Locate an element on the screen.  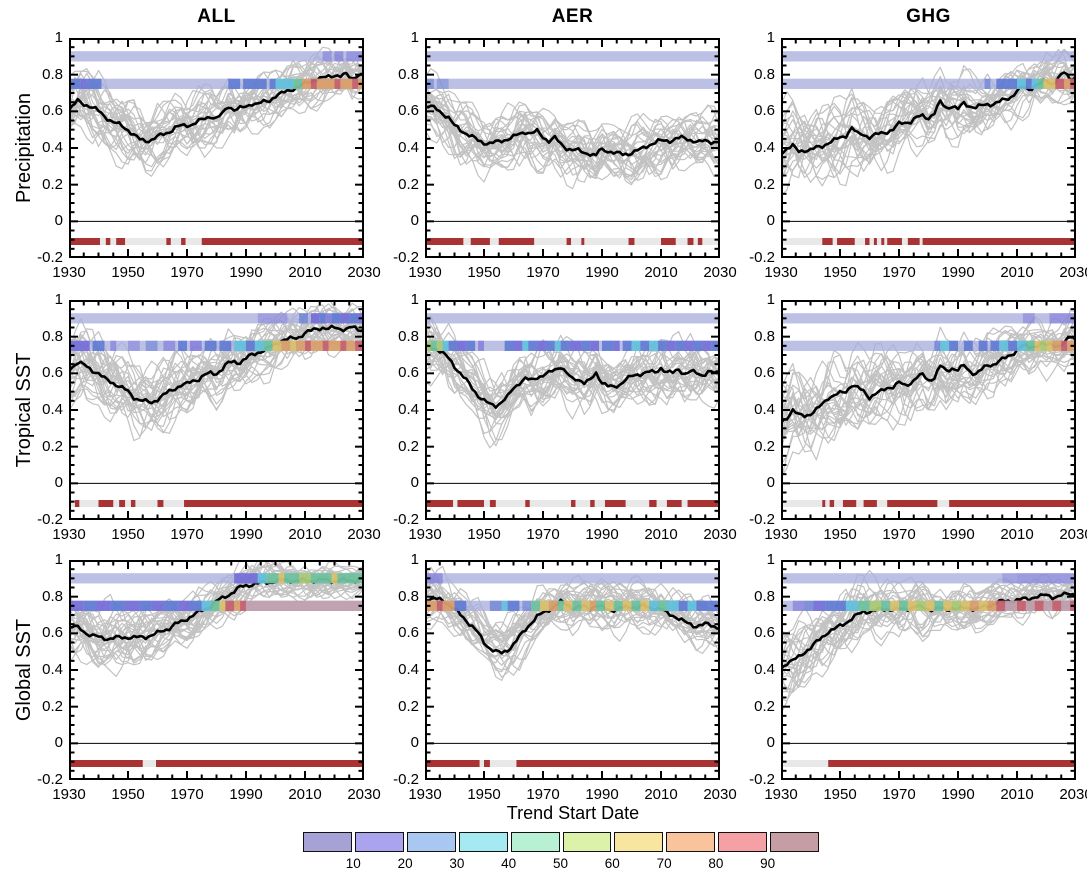
band-90-base is located at coordinates (572, 318).